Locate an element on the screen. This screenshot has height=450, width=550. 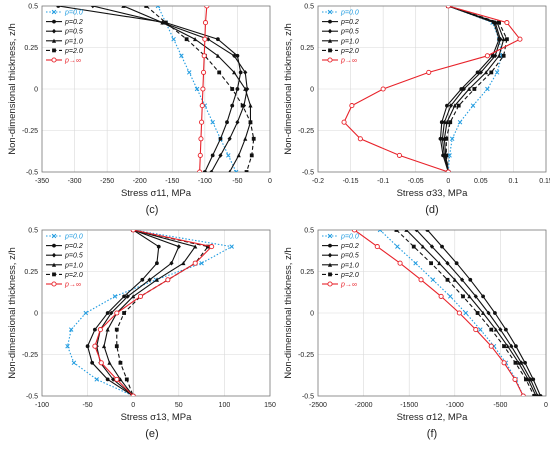
x-tick-label: -150 is located at coordinates (172, 181).